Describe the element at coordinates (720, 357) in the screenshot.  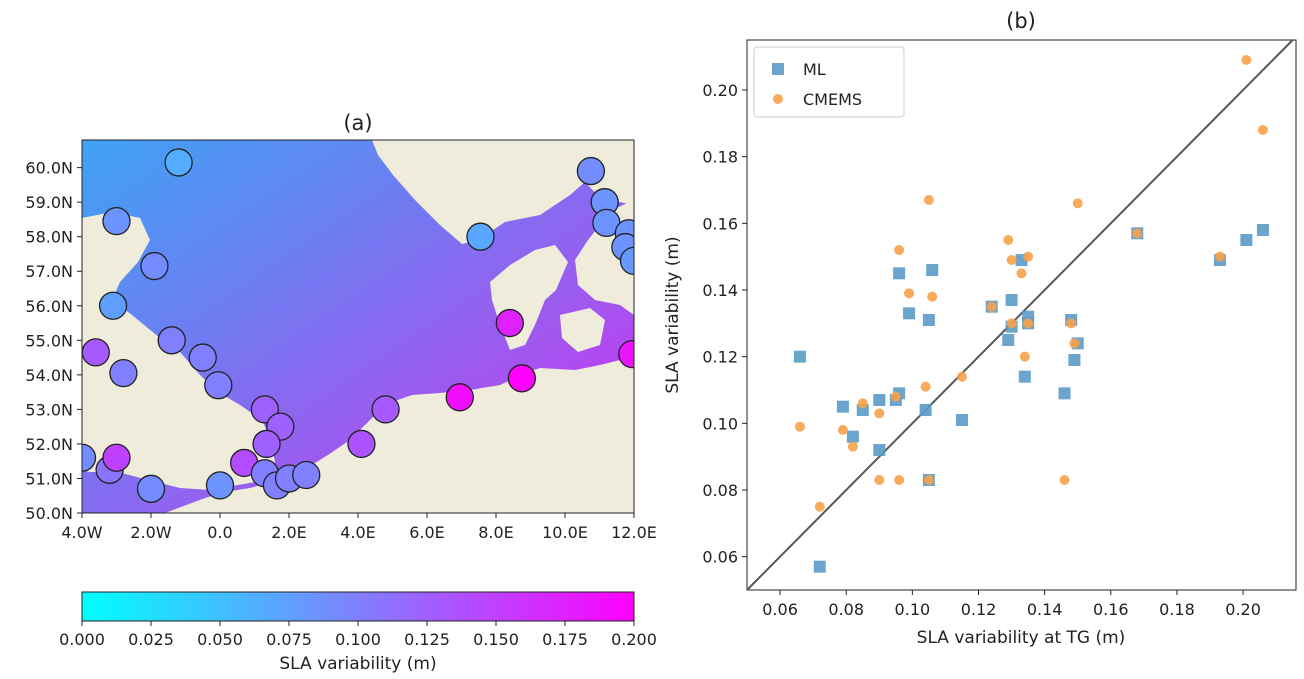
I see `scatter-y-tick-label: 0.12` at that location.